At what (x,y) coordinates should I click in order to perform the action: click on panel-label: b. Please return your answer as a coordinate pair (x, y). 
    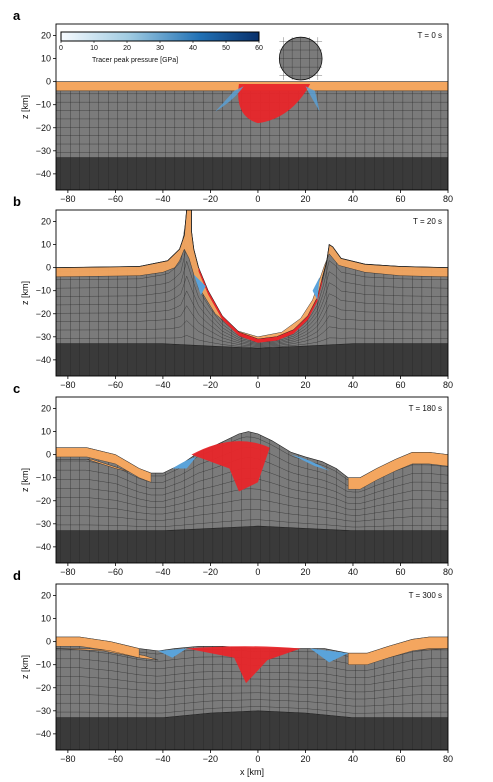
    Looking at the image, I should click on (17, 201).